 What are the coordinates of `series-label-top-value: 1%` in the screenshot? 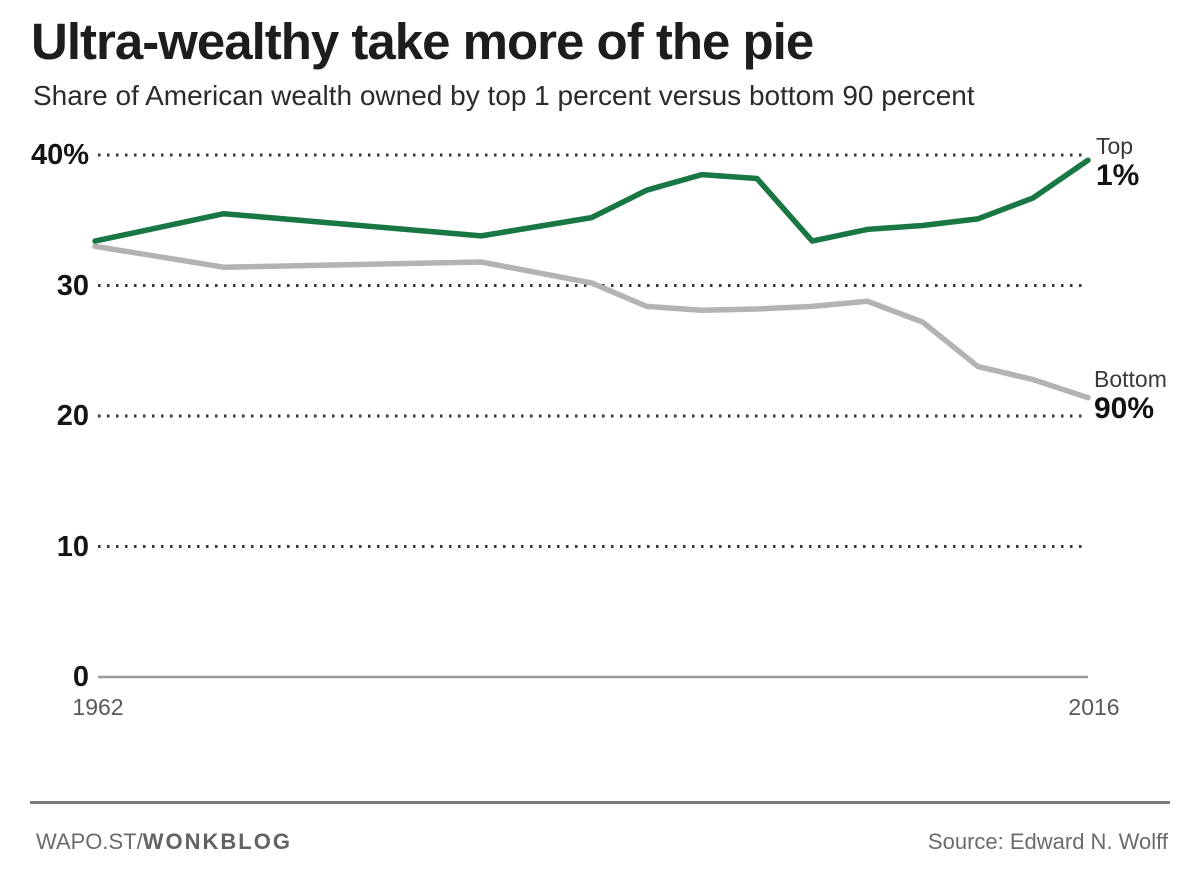 It's located at (1118, 175).